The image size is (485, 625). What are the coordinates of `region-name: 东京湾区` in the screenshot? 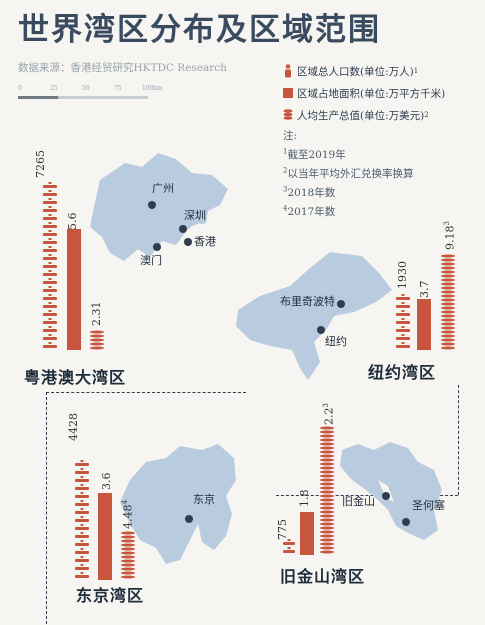 It's located at (110, 595).